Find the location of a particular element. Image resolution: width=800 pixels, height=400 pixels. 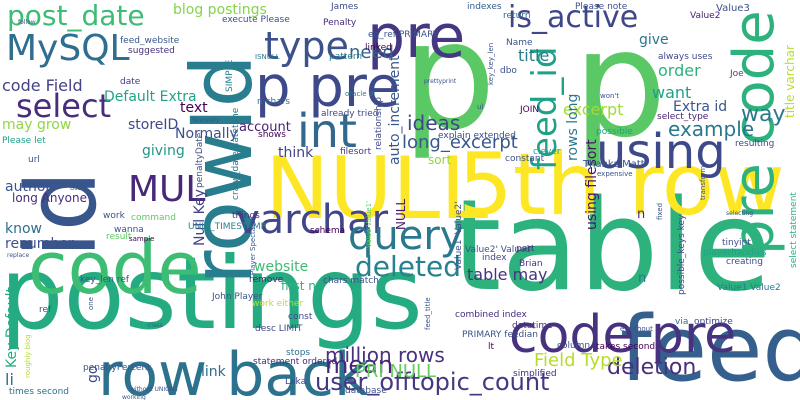

word-chars-match: chars match is located at coordinates (351, 281).